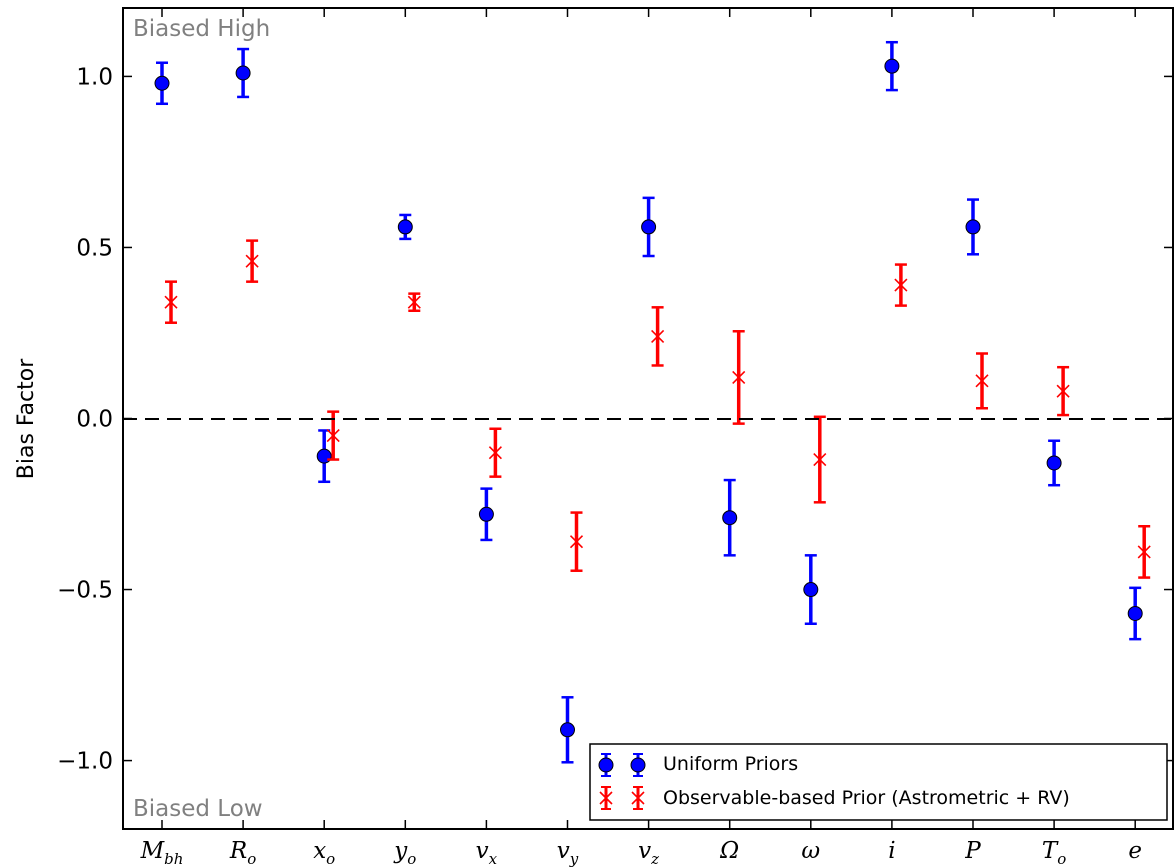  I want to click on annotation-biased-high: Biased High, so click(201, 29).